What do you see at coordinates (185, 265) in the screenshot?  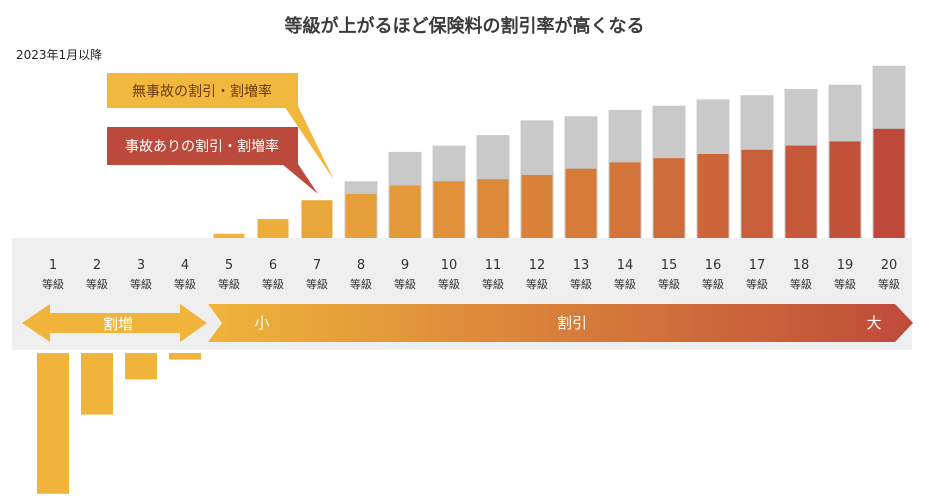 I see `grade-number-4: 4` at bounding box center [185, 265].